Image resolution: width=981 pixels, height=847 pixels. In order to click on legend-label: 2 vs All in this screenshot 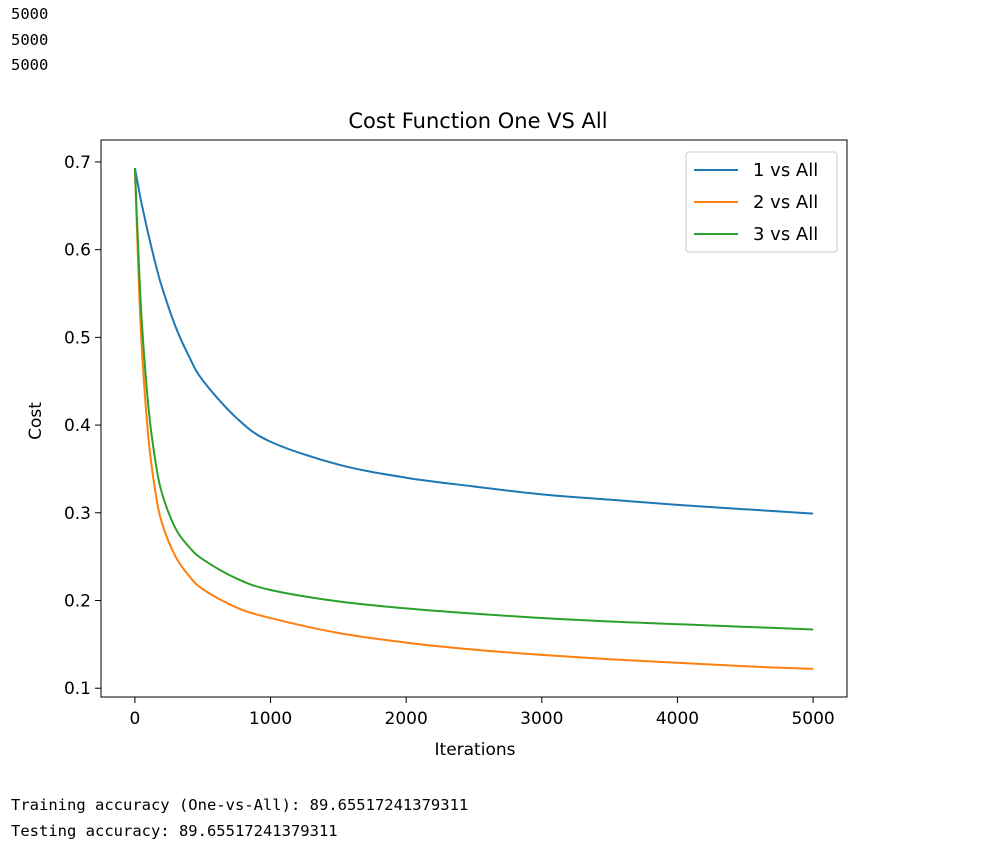, I will do `click(785, 202)`.